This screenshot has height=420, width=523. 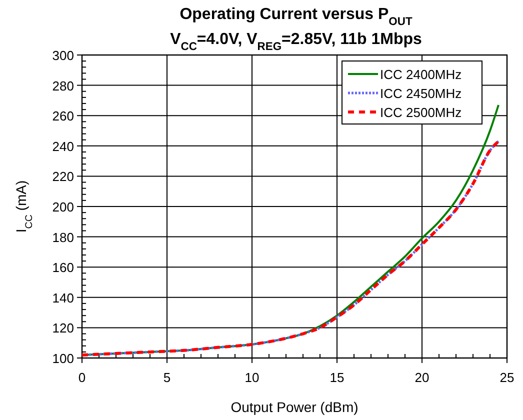 I want to click on y-tick-label: 200, so click(x=63, y=207).